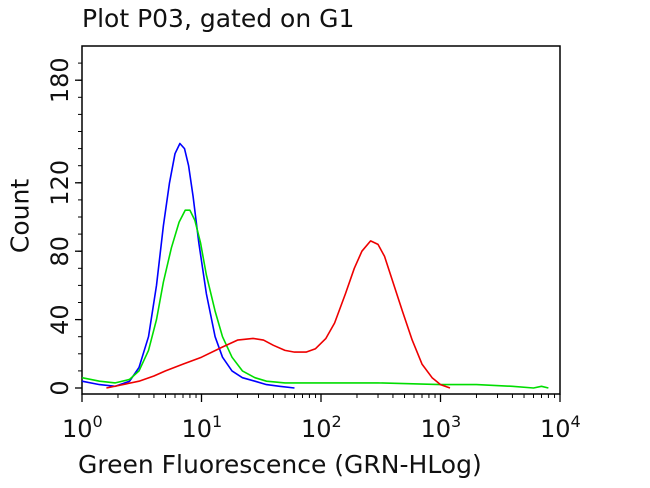 The image size is (650, 488). Describe the element at coordinates (321, 427) in the screenshot. I see `x-tick-label: 102` at that location.